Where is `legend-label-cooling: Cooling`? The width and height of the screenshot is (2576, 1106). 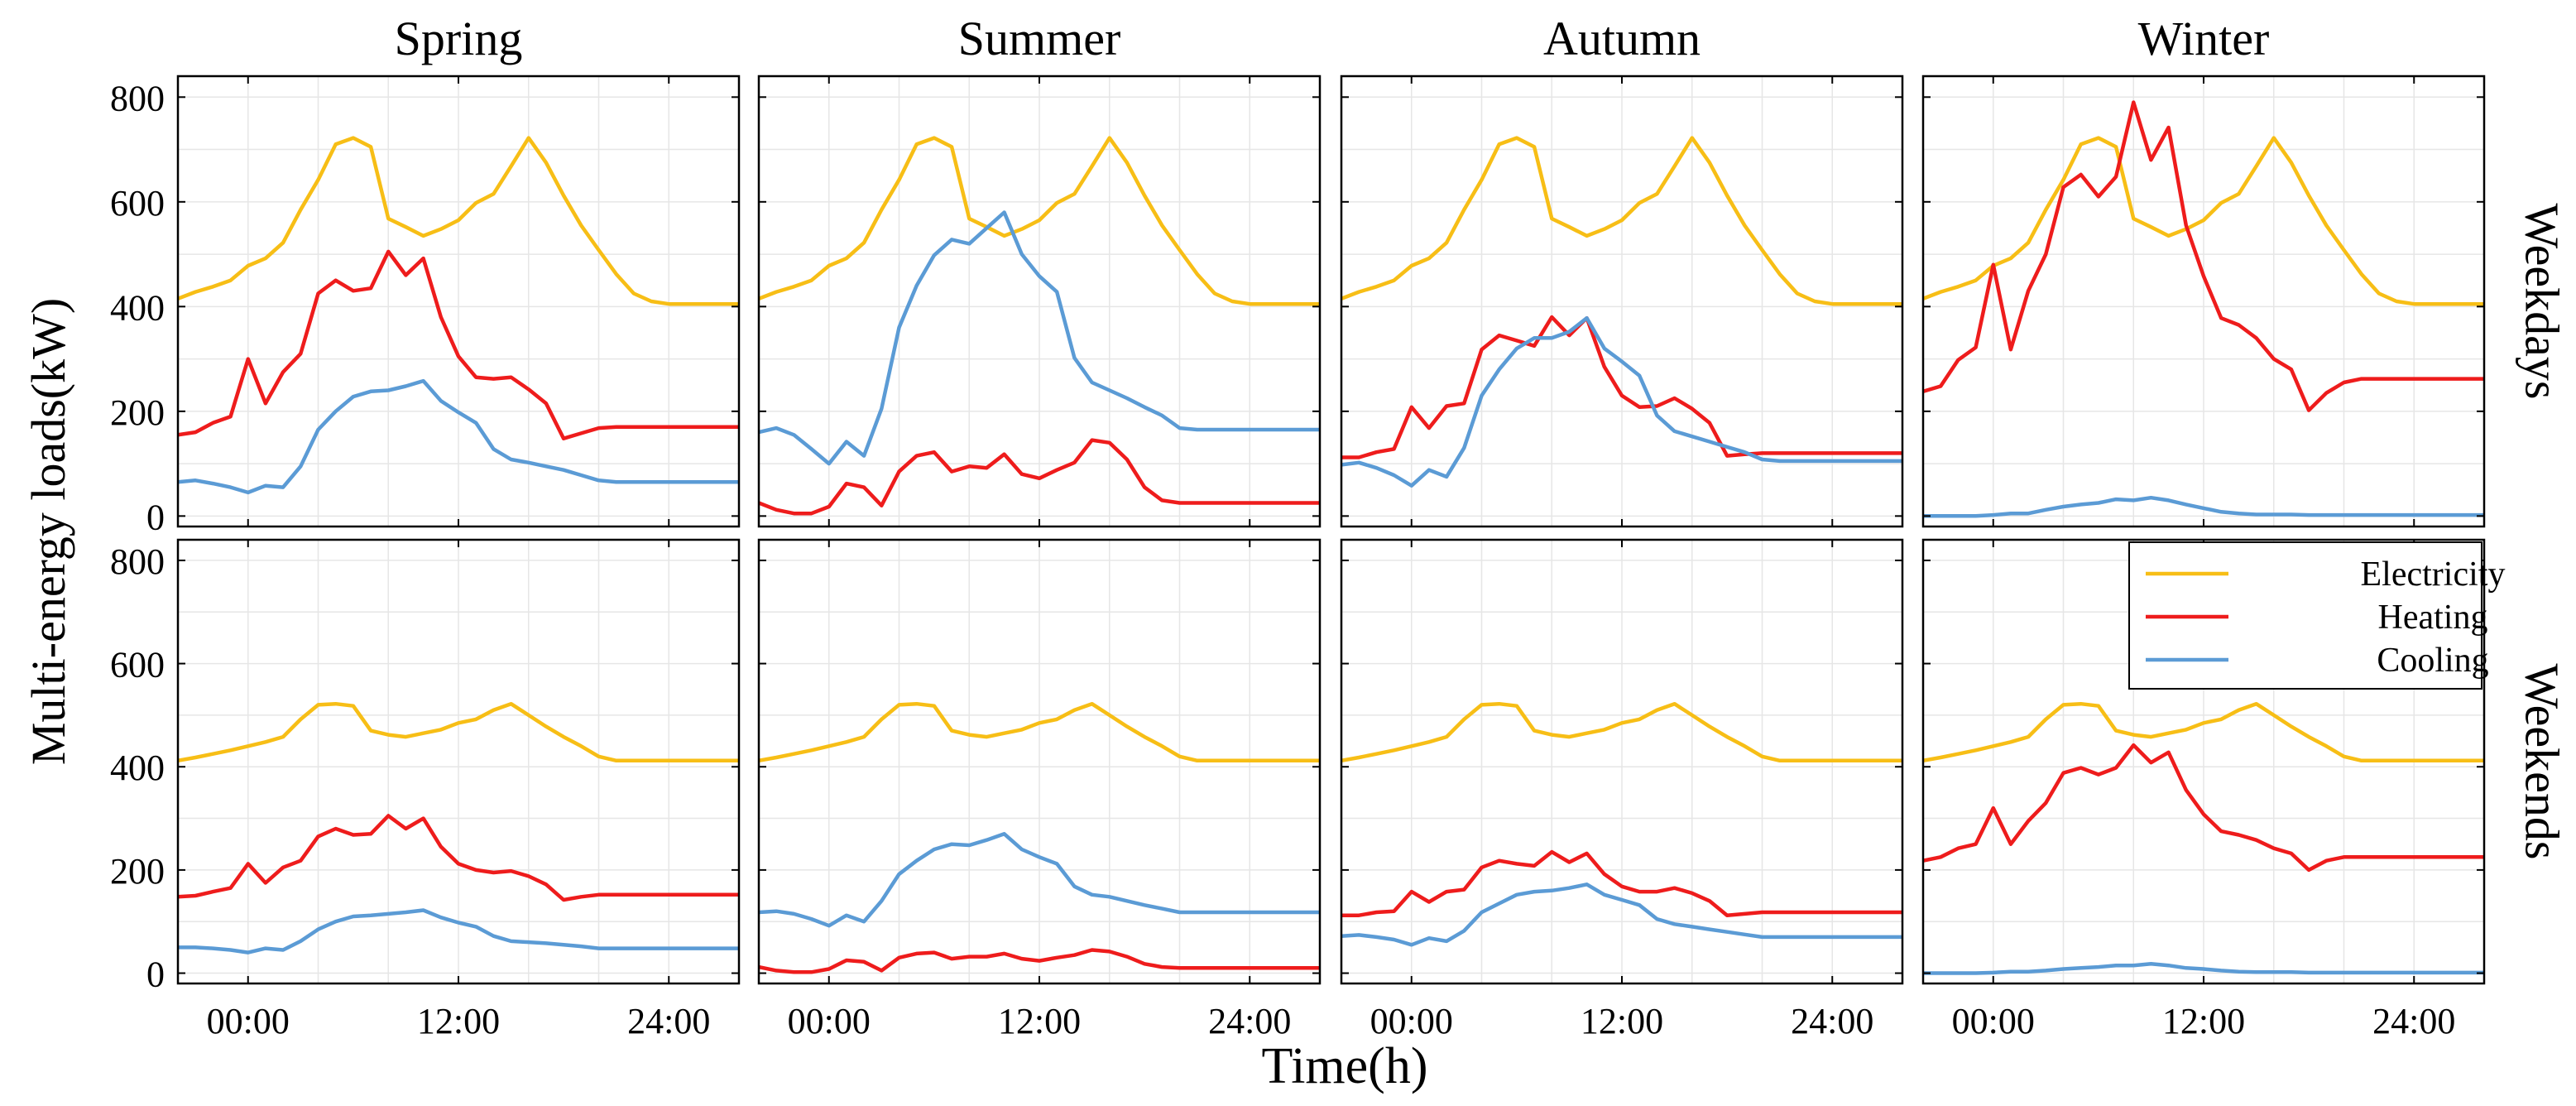 legend-label-cooling: Cooling is located at coordinates (2432, 661).